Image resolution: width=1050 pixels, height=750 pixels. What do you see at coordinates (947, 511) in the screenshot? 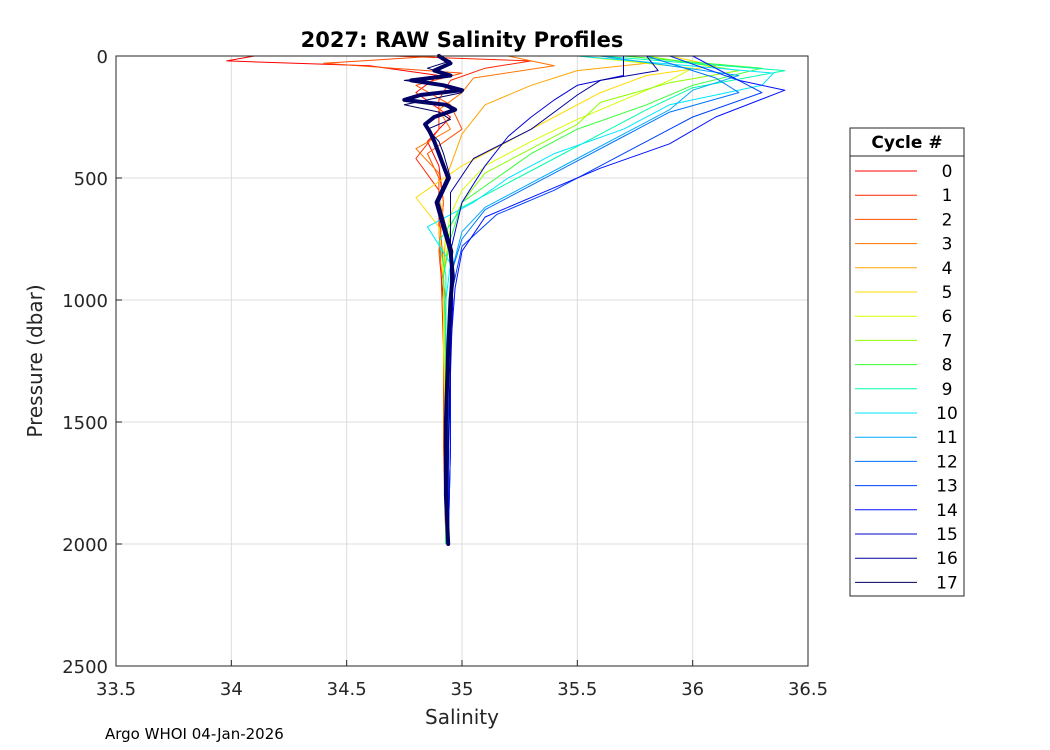
I see `legend-label-14: 14` at bounding box center [947, 511].